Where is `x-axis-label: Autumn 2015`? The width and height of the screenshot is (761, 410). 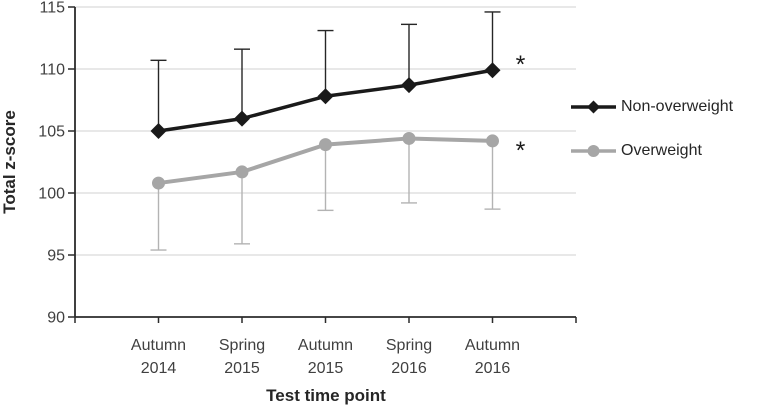
x-axis-label: Autumn 2015 is located at coordinates (325, 357).